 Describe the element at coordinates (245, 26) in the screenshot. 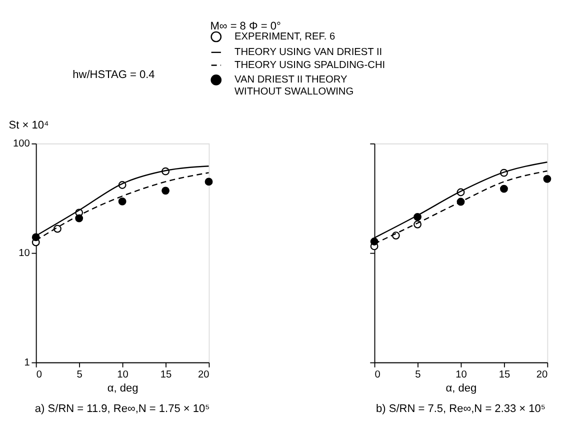

I see `text: M∞ = 8 Φ = 0°` at that location.